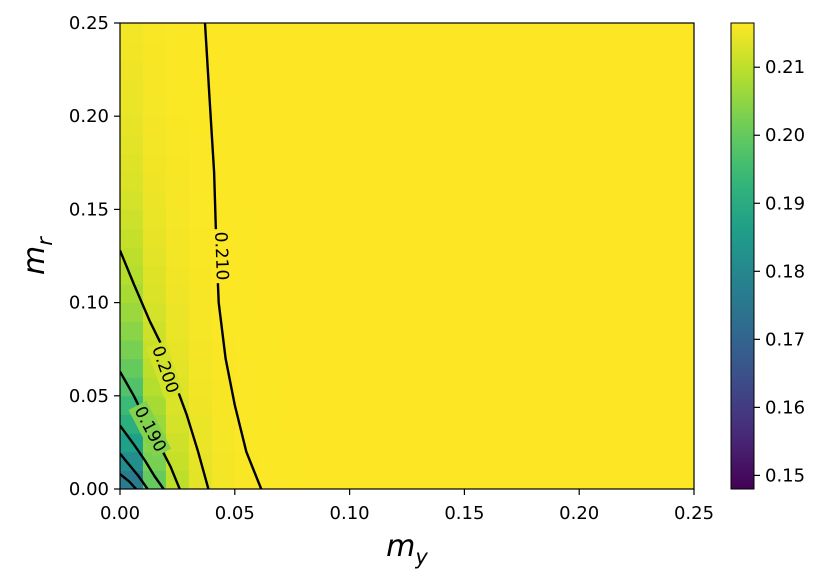  I want to click on x-axis-label: my, so click(407, 549).